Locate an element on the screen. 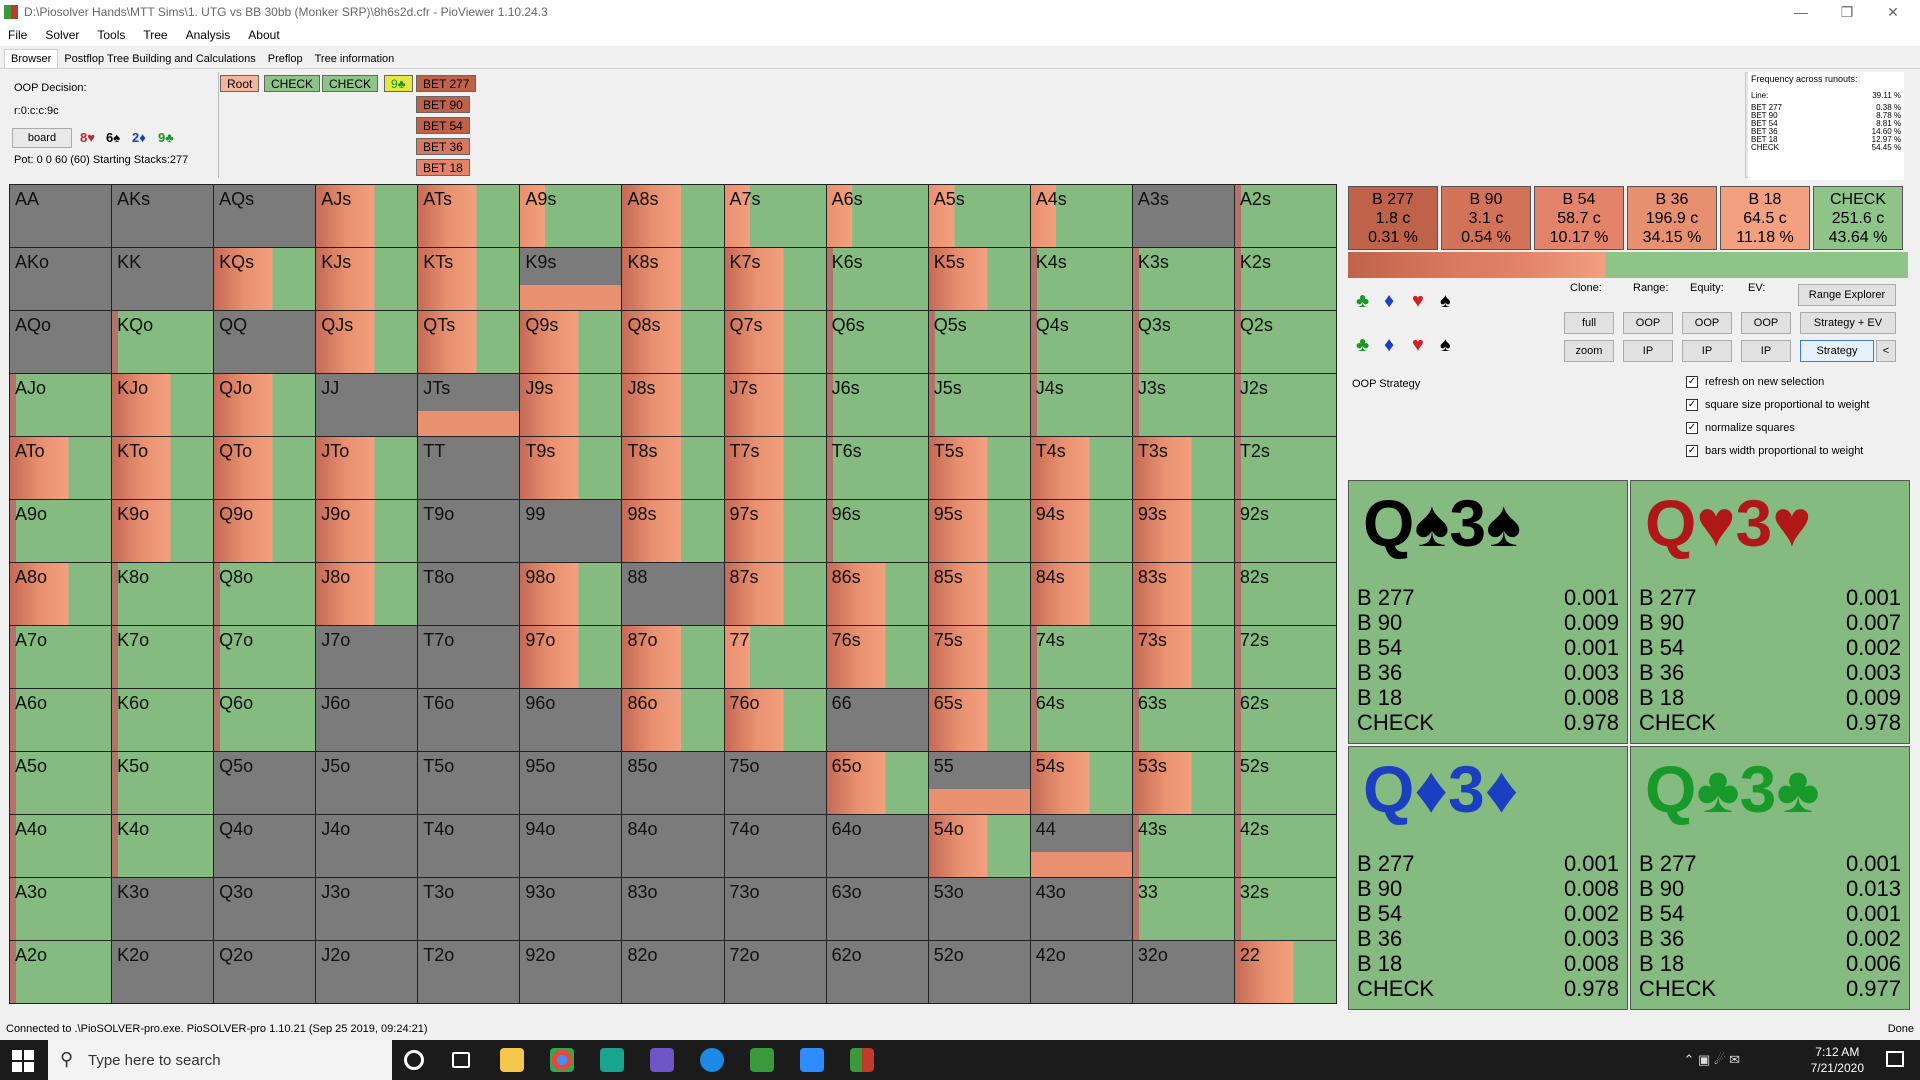 The width and height of the screenshot is (1920, 1080). taskbar-search: ⚲ Type here to search is located at coordinates (220, 1060).